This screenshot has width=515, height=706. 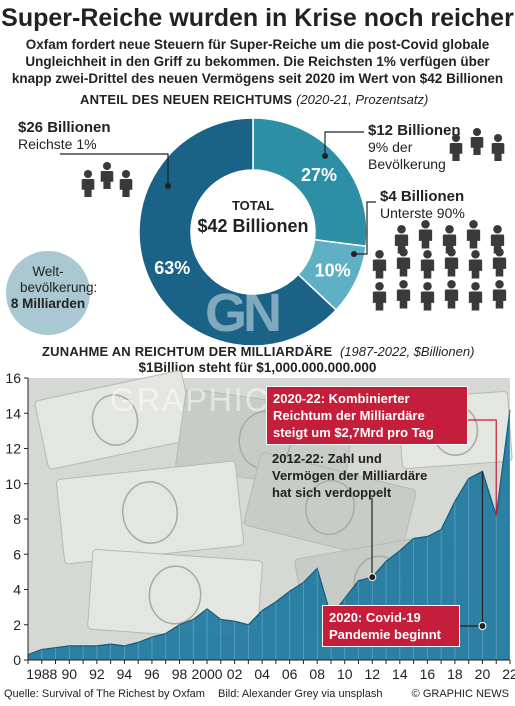 I want to click on donut-slice-label-0: 63%, so click(x=172, y=268).